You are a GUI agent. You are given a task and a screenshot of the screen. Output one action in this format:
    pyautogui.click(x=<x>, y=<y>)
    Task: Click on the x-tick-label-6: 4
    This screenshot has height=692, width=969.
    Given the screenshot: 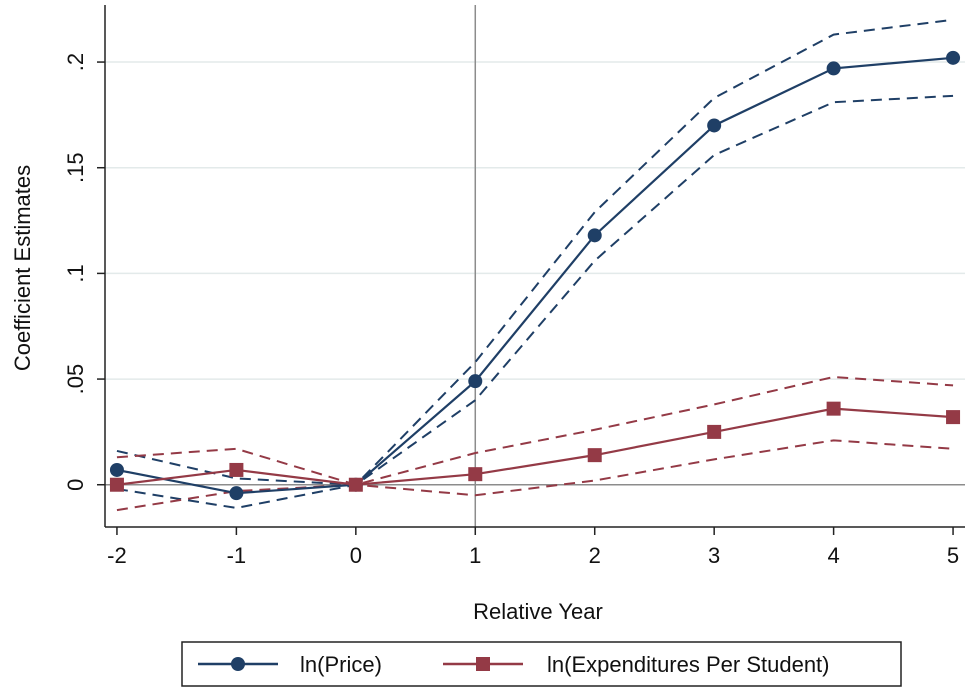 What is the action you would take?
    pyautogui.click(x=833, y=555)
    